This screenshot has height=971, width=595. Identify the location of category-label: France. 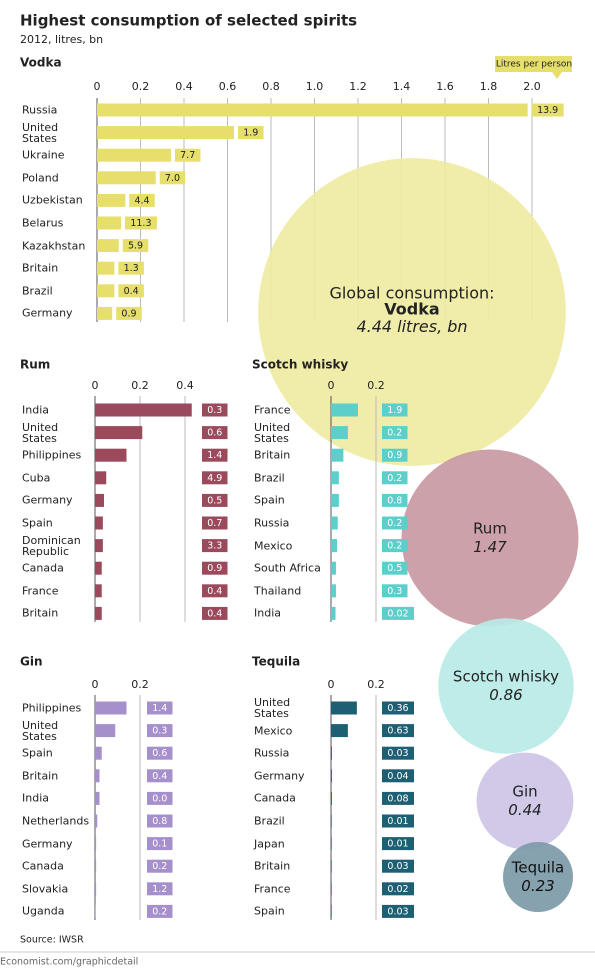
(272, 410).